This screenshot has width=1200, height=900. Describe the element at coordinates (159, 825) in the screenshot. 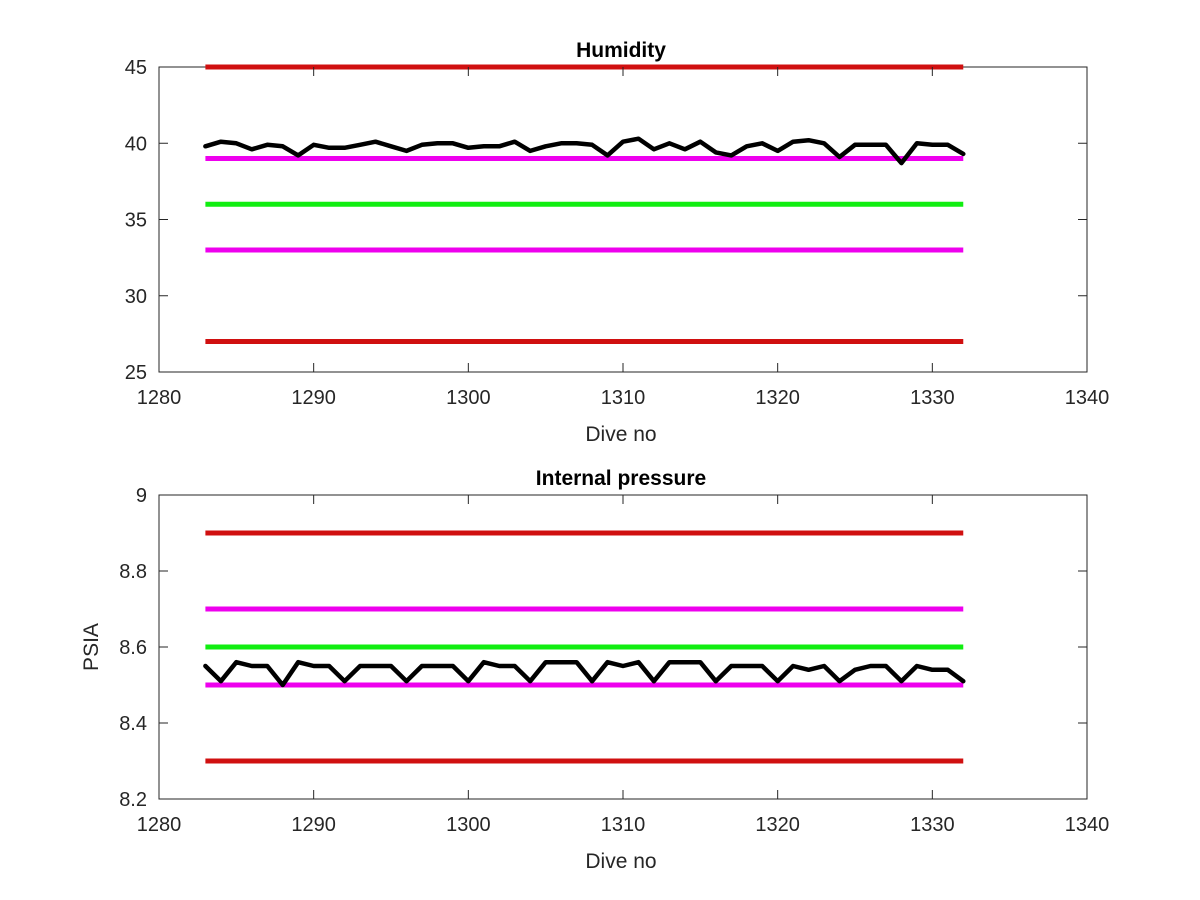

I see `internal-pressure-x-tick-label: 1280` at that location.